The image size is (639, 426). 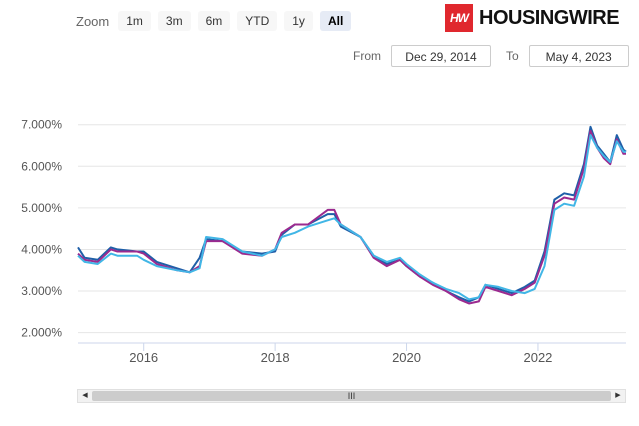 I want to click on y-tick-label: 2.000%, so click(x=41, y=333).